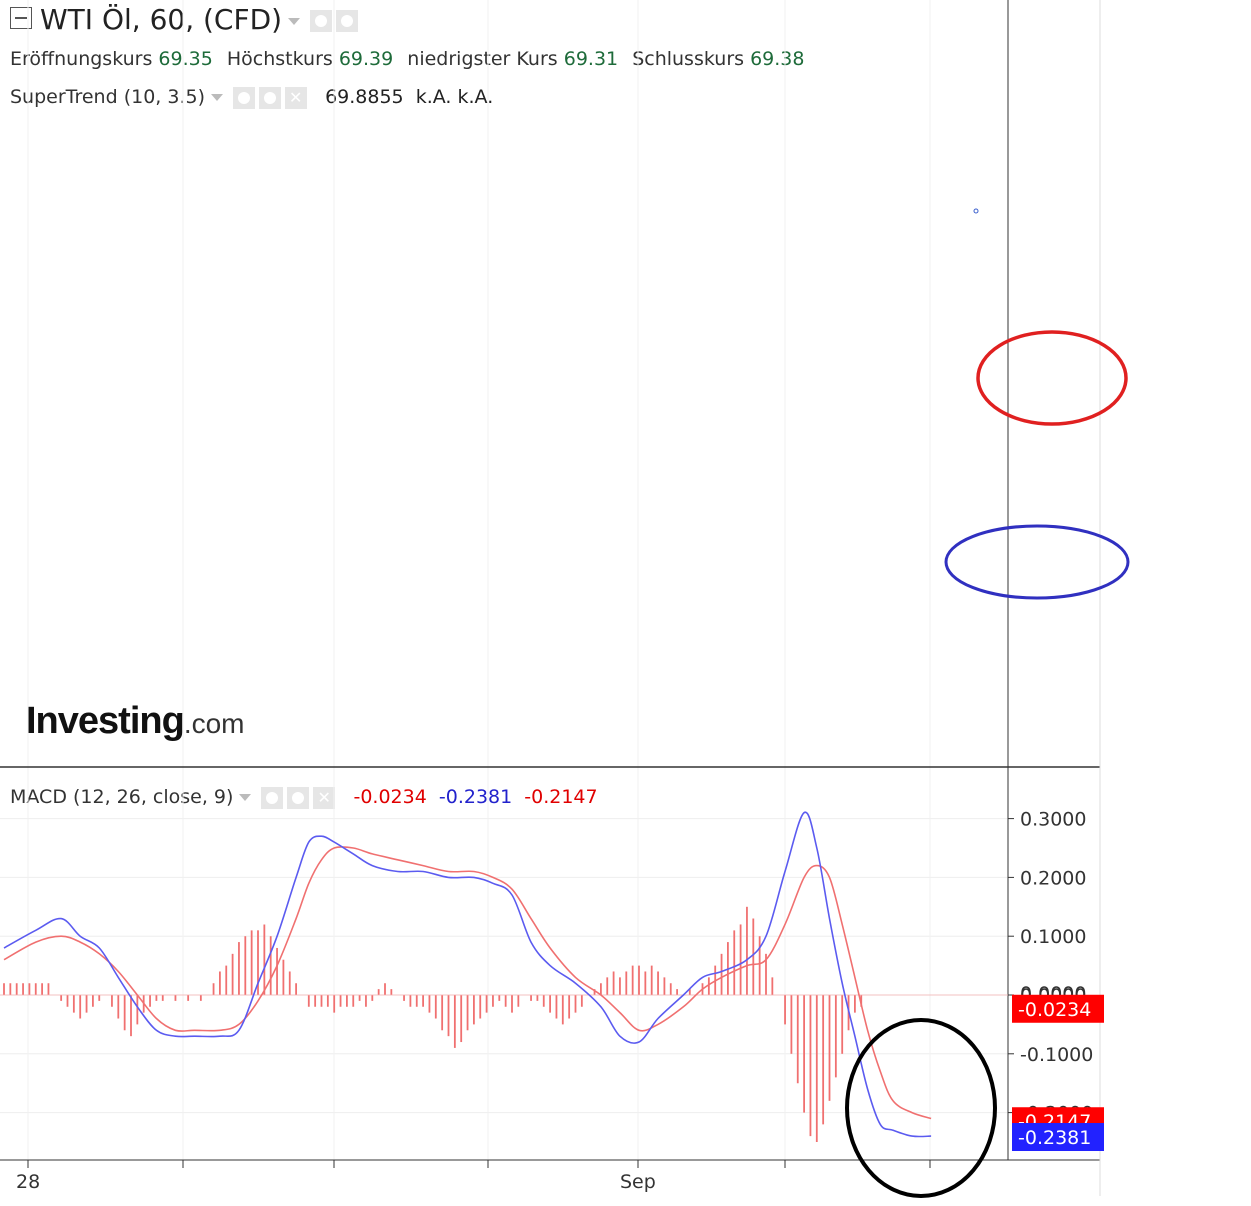 The height and width of the screenshot is (1206, 1251). I want to click on time-tick-label: Sep, so click(638, 1182).